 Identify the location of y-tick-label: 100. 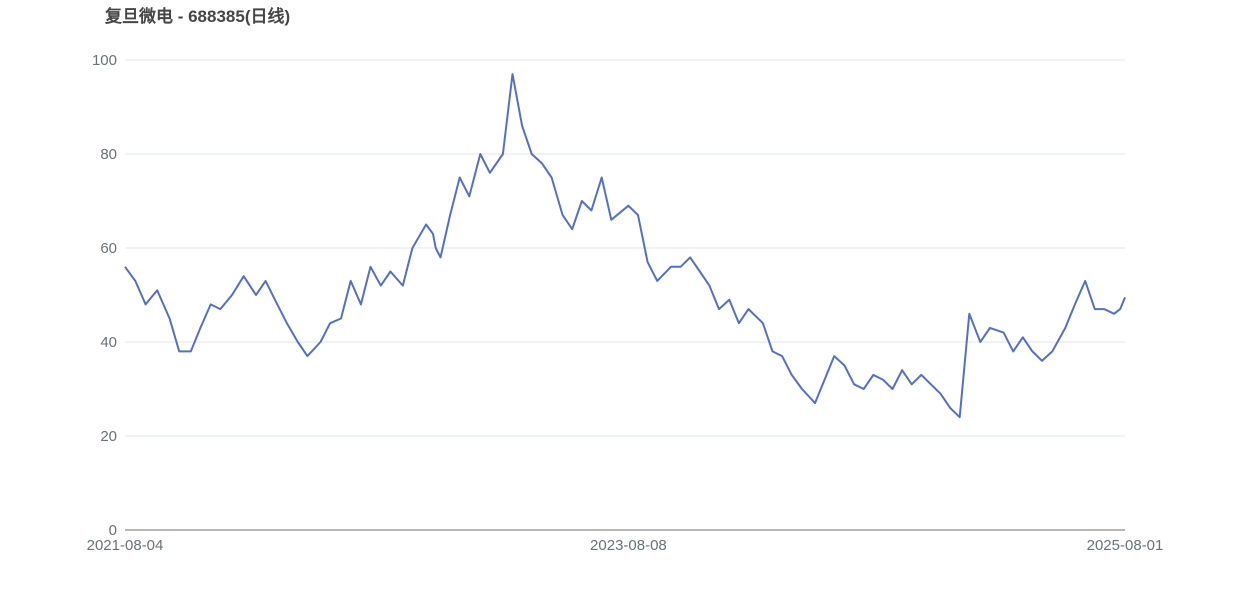
(104, 60).